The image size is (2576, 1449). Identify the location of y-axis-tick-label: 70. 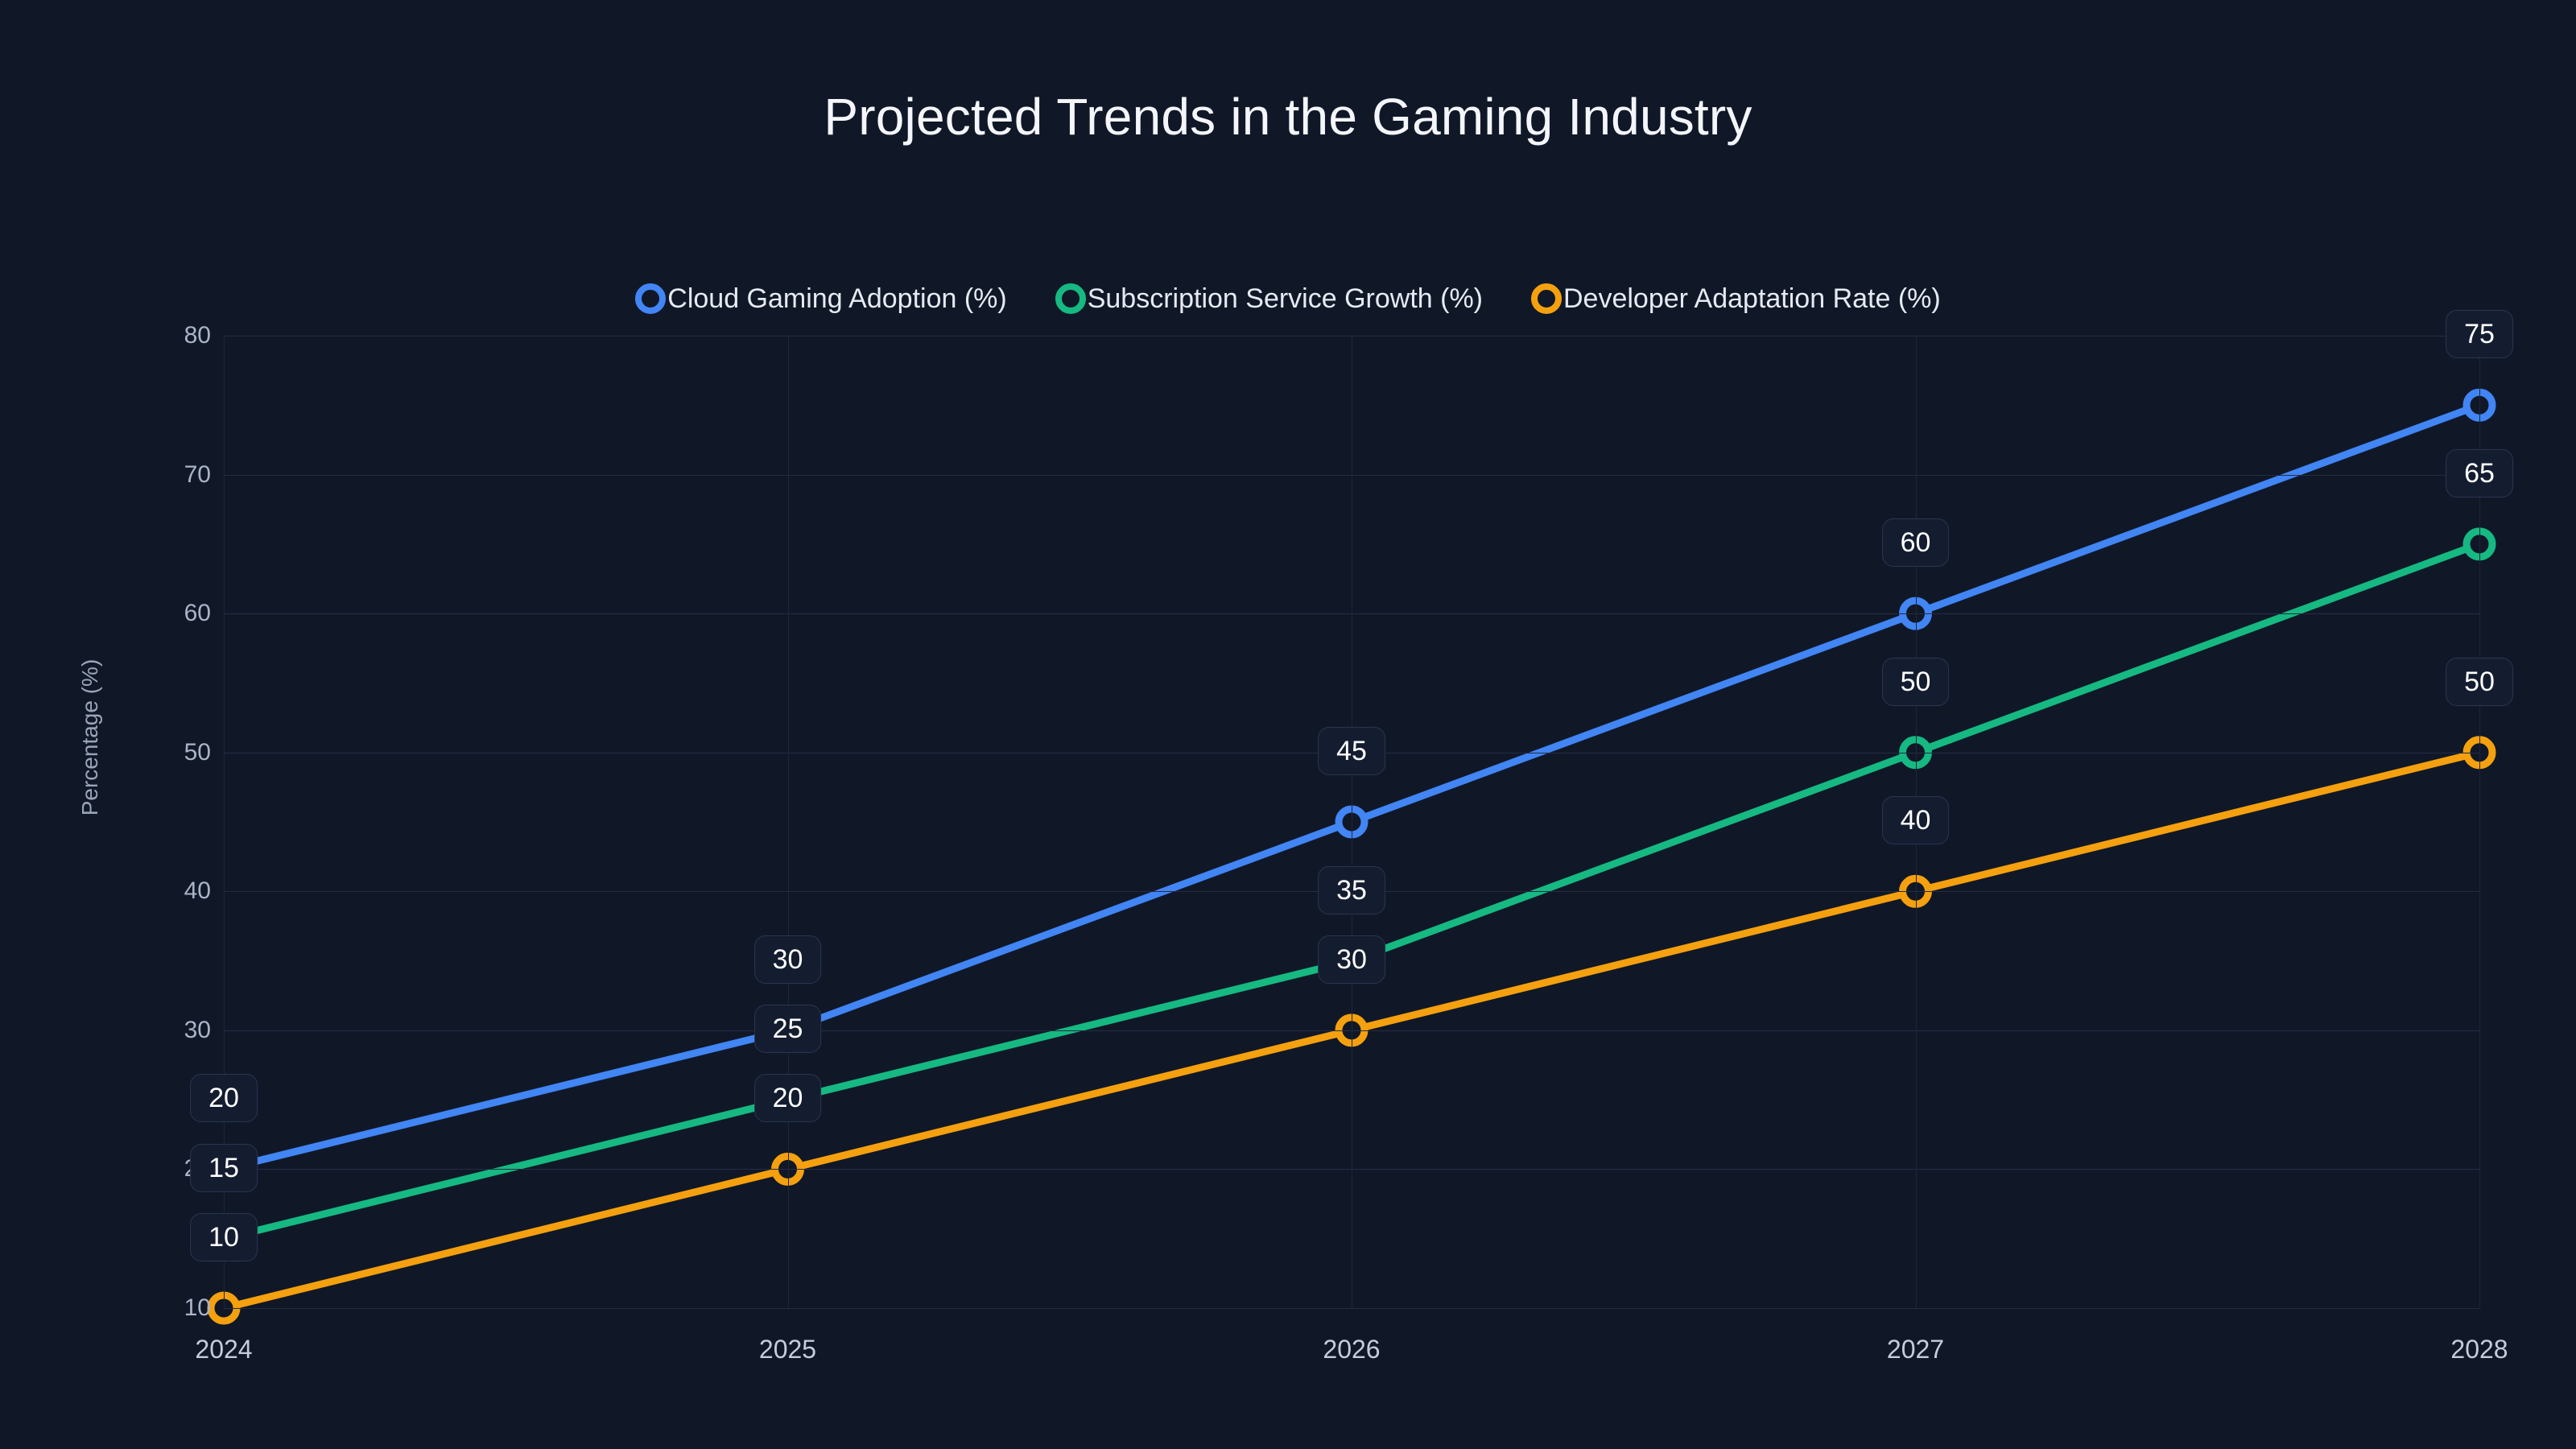
(197, 474).